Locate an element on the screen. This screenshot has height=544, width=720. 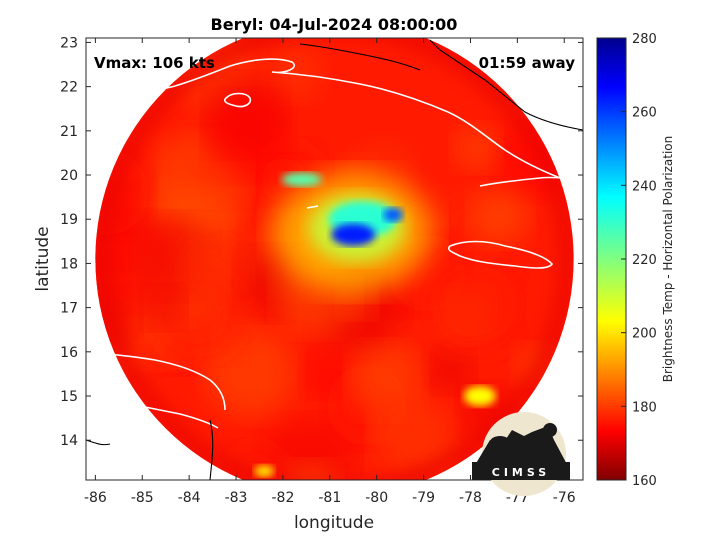
coast-cayman is located at coordinates (312, 207).